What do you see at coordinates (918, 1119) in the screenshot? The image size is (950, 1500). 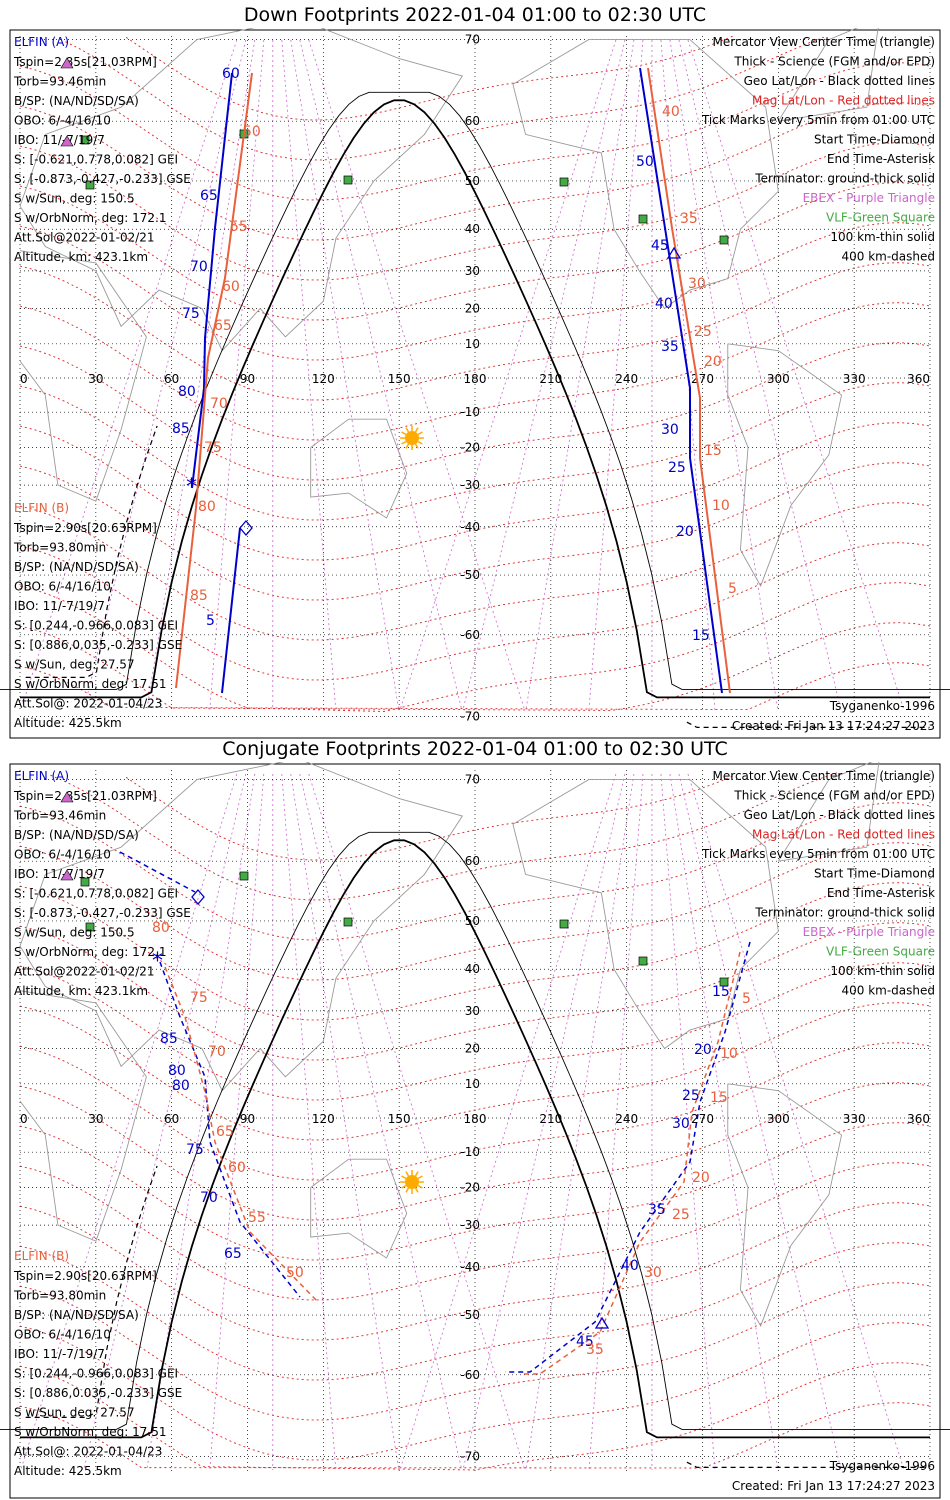 I see `lon-tick-label: 360` at bounding box center [918, 1119].